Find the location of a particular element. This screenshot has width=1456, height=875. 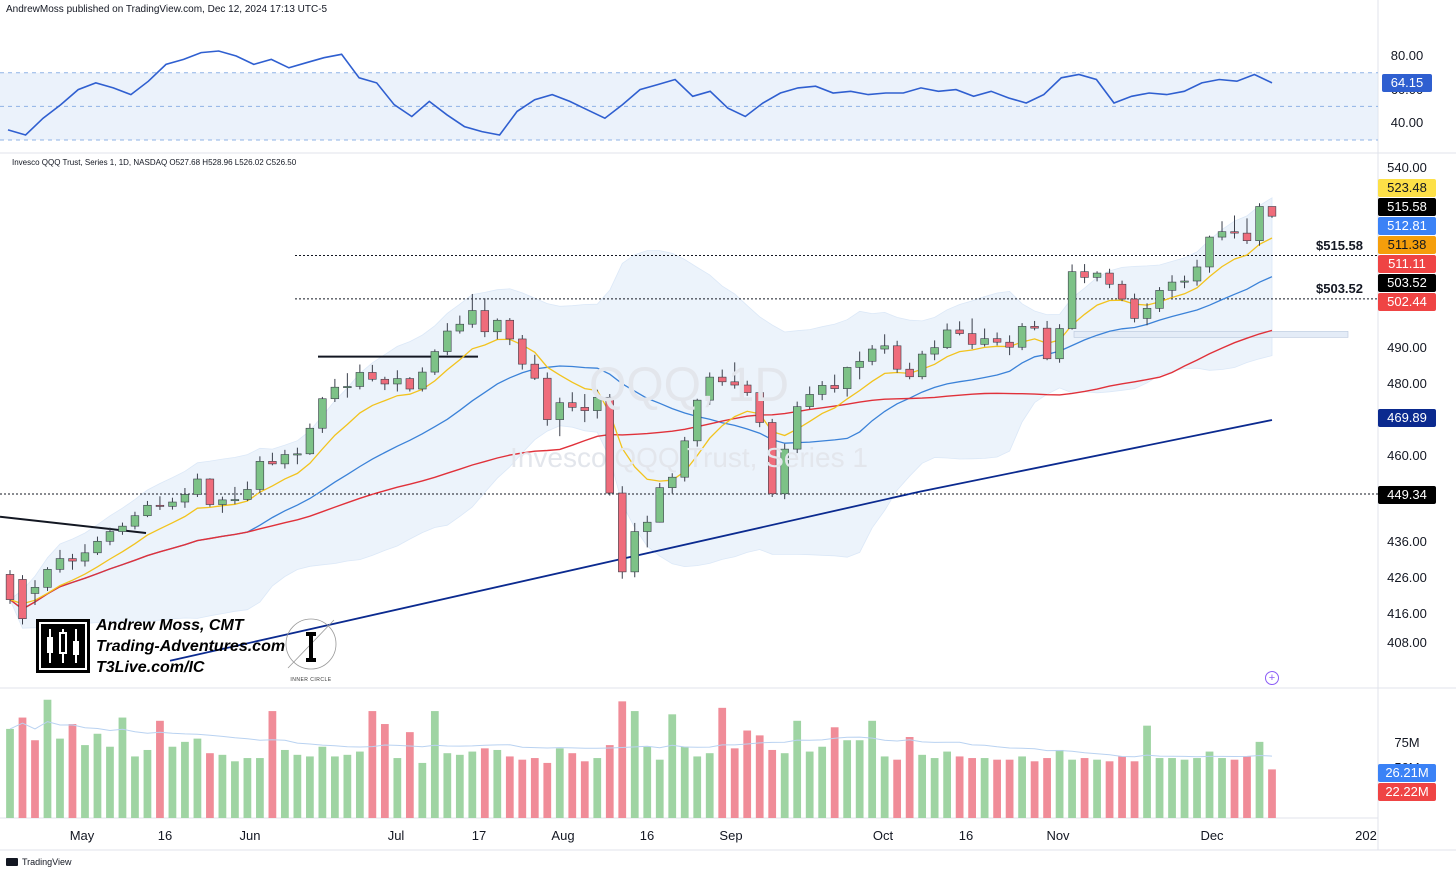

volume-axis-tick: 75M is located at coordinates (1407, 742).